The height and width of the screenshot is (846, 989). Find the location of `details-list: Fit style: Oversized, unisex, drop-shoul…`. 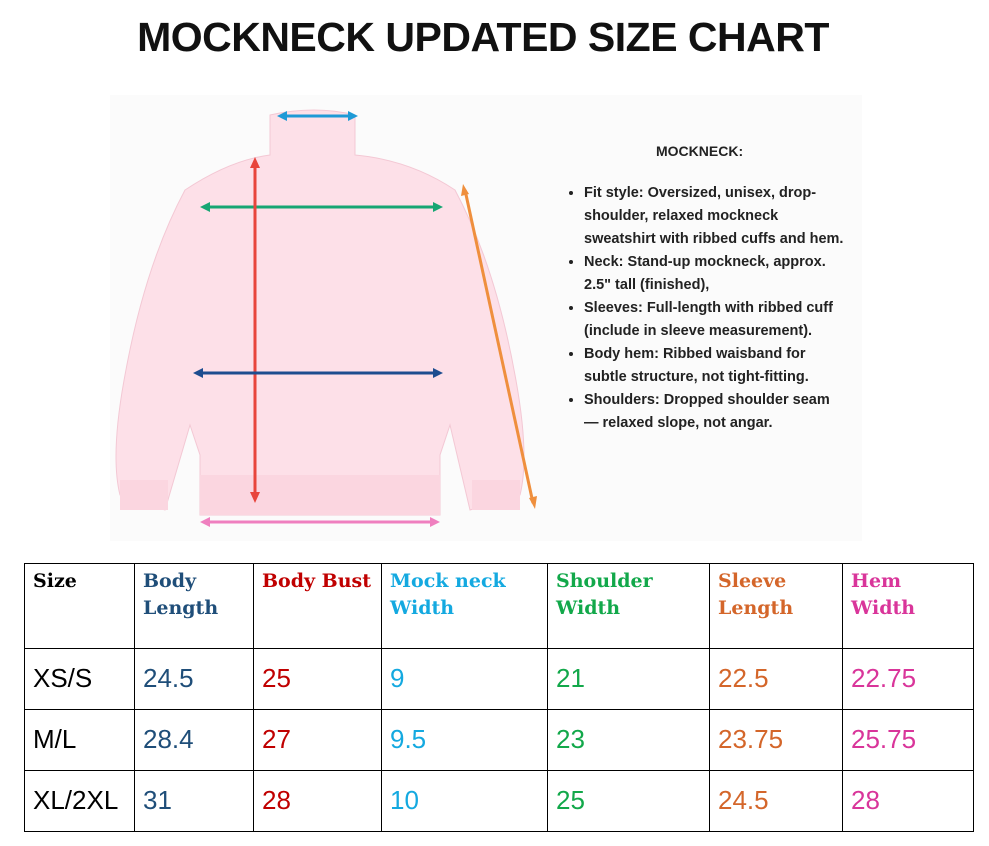

details-list: Fit style: Oversized, unisex, drop-shoul… is located at coordinates (711, 308).